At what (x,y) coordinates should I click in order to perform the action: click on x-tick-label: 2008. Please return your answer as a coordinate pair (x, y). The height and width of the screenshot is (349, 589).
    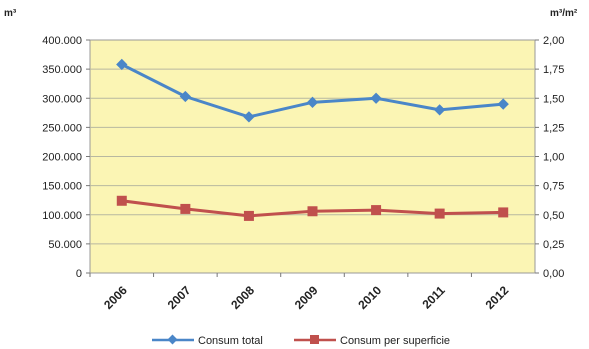
    Looking at the image, I should click on (242, 297).